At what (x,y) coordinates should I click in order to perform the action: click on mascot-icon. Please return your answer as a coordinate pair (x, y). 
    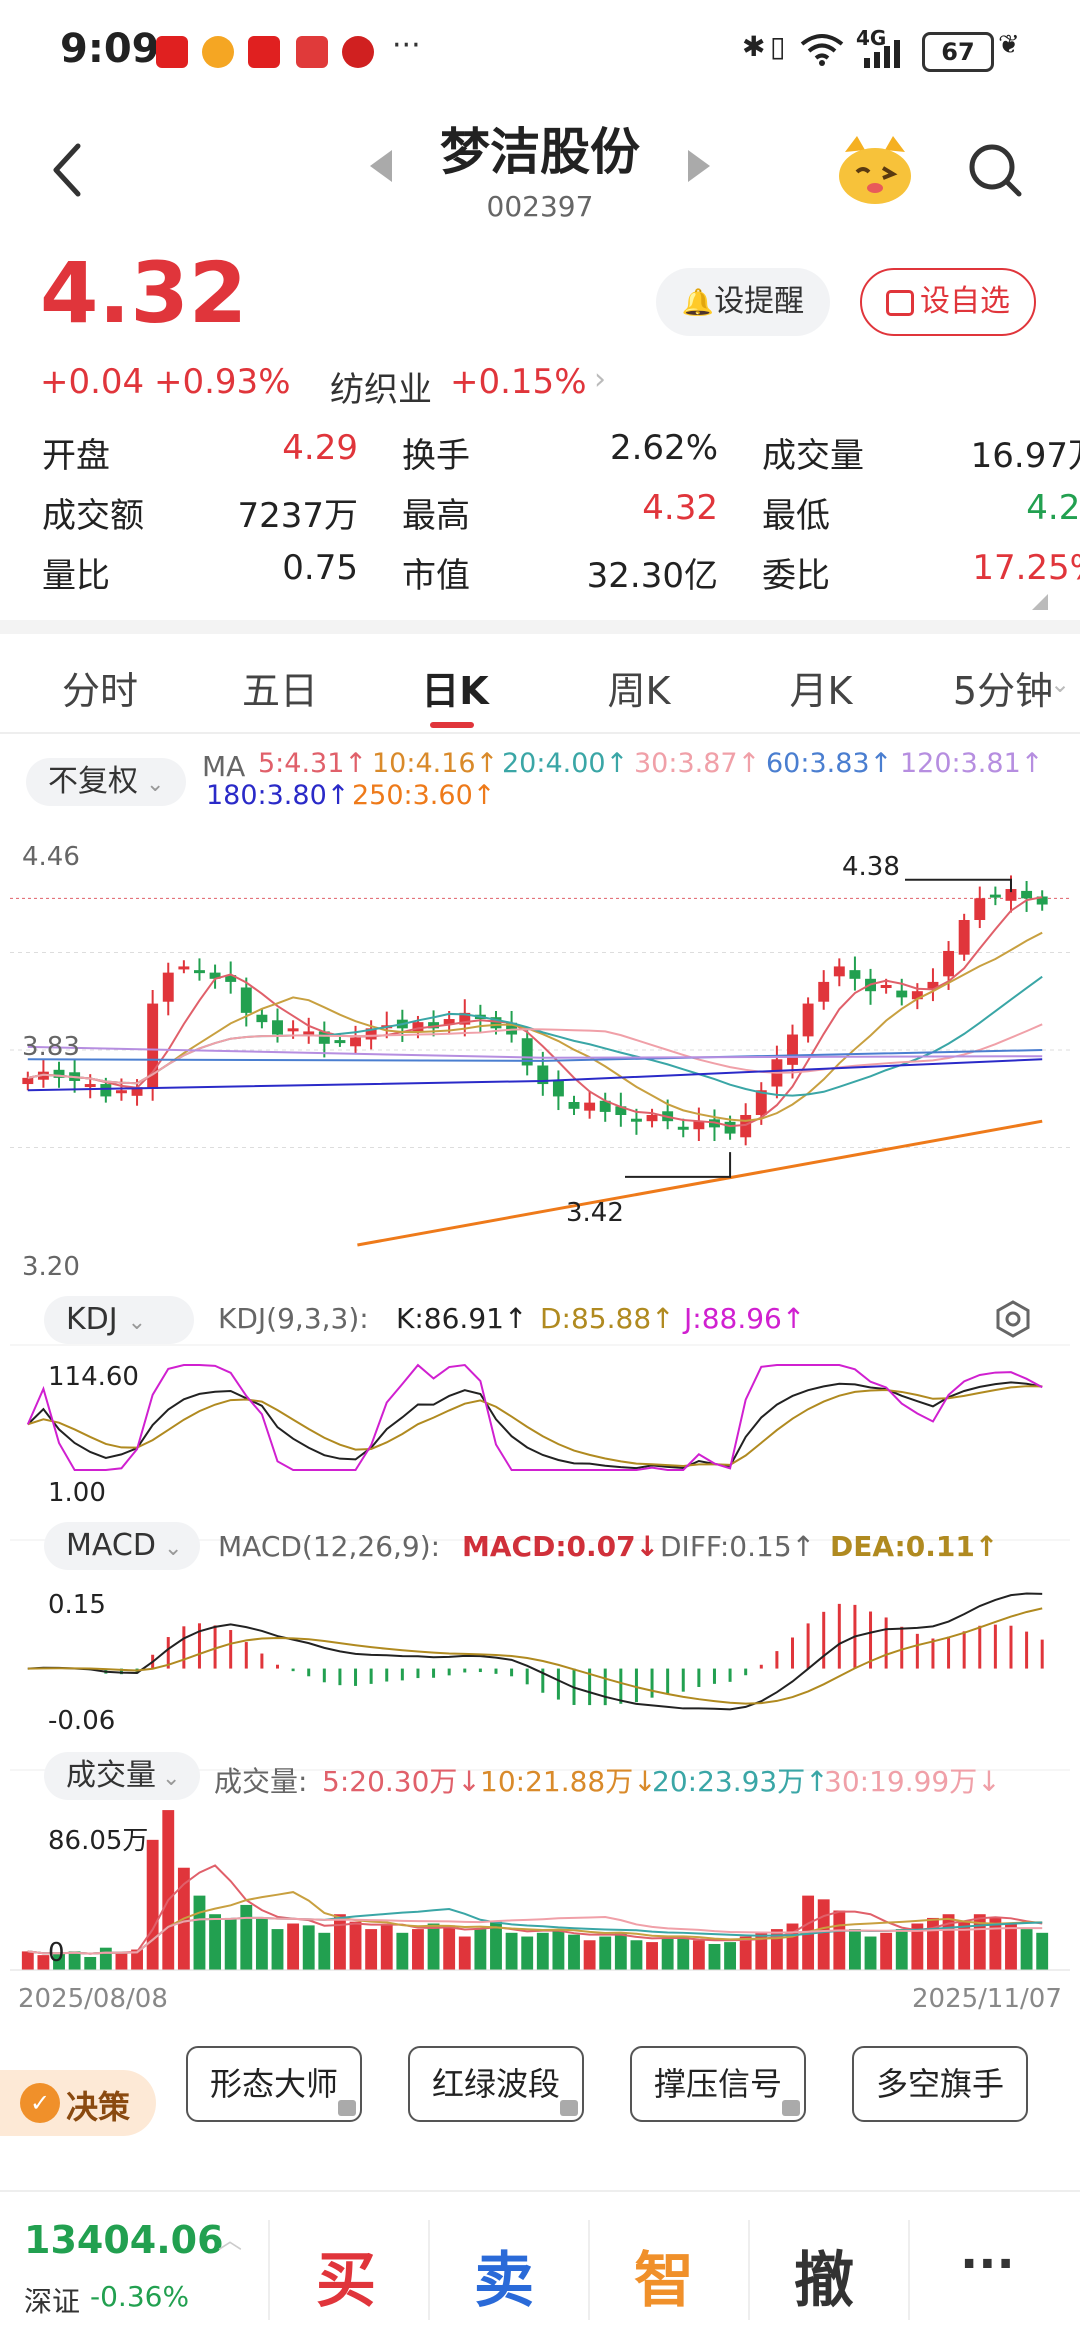
    Looking at the image, I should click on (875, 169).